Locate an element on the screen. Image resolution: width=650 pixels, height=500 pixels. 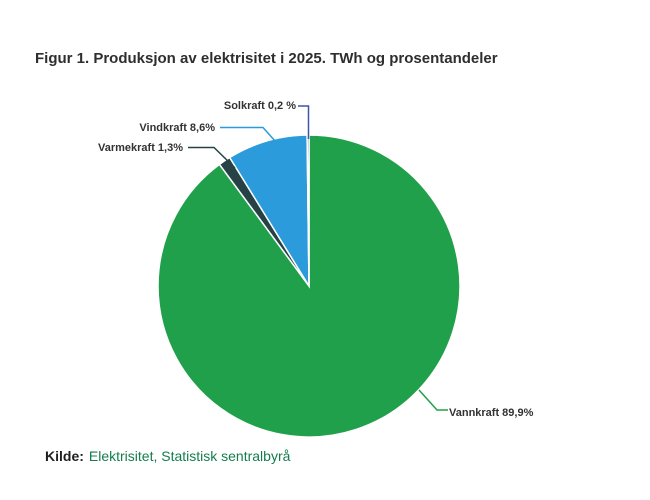
label-vindkraft: Vindkraft 8,6% is located at coordinates (177, 128).